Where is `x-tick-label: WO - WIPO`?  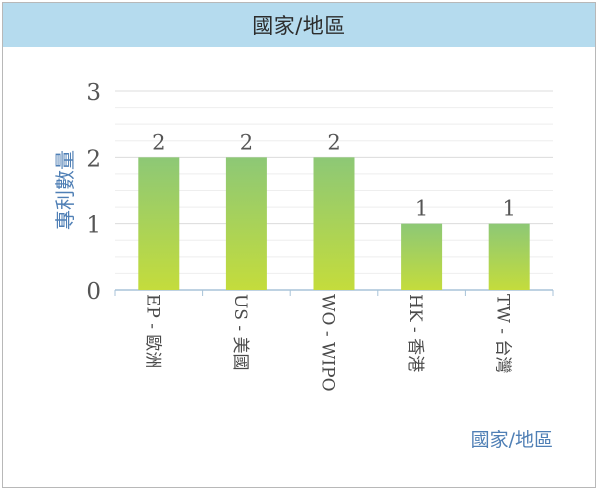
x-tick-label: WO - WIPO is located at coordinates (328, 343).